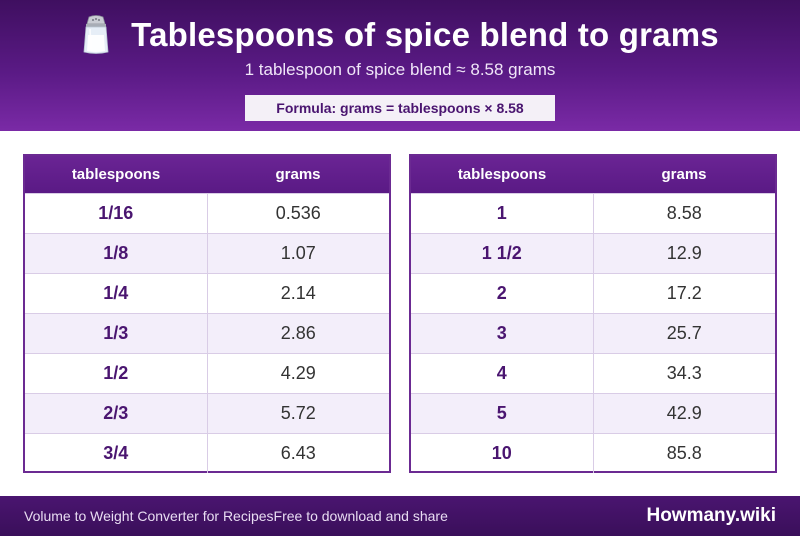 The height and width of the screenshot is (536, 800). What do you see at coordinates (360, 516) in the screenshot?
I see `footer-share-note: Free to download and share` at bounding box center [360, 516].